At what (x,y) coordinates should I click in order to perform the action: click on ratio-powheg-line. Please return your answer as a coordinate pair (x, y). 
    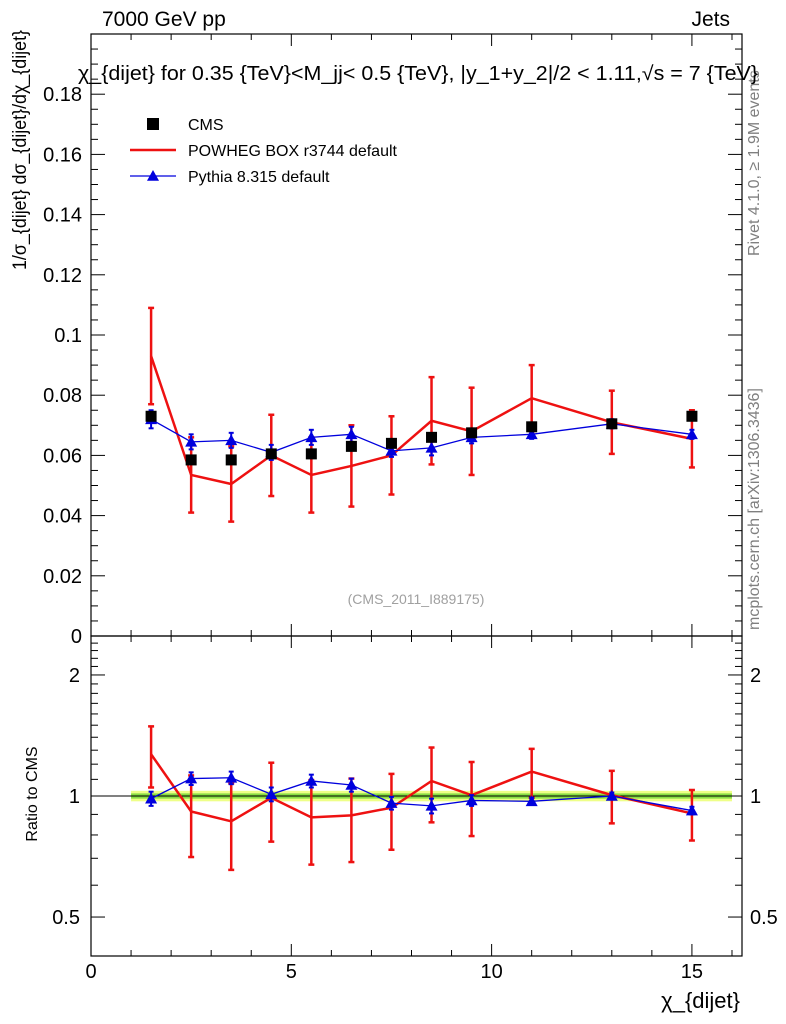
    Looking at the image, I should click on (421, 788).